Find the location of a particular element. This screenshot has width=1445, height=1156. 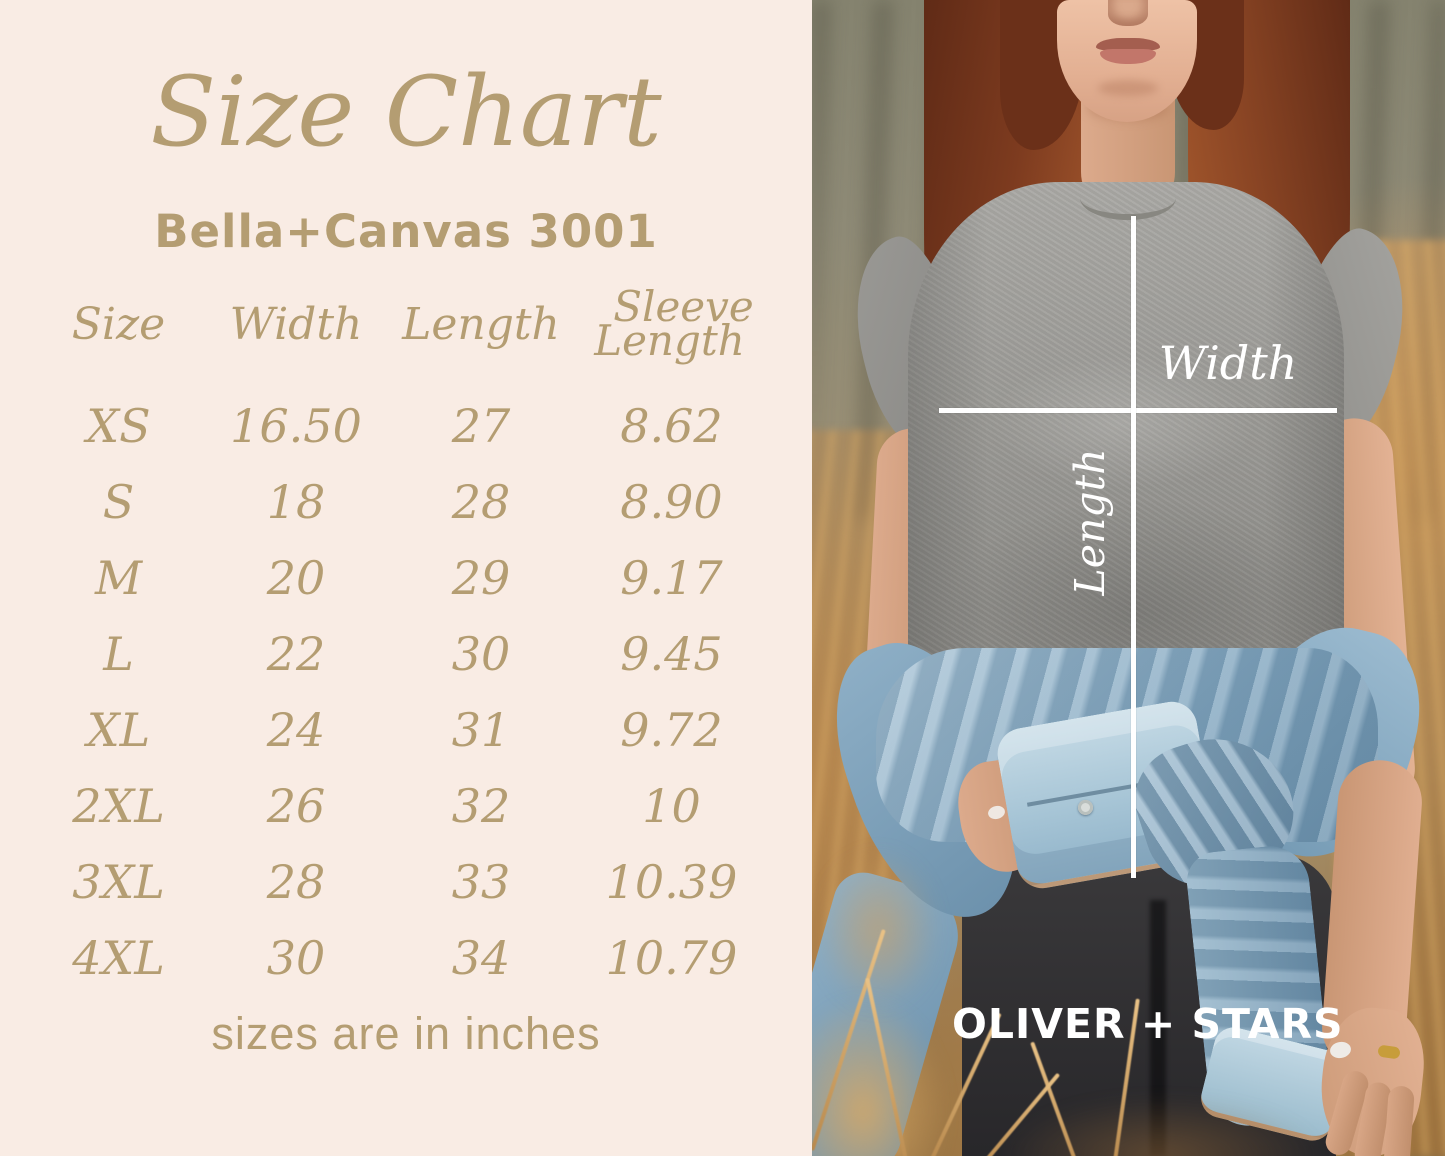

table-row: XS 16.50 27 8.62 is located at coordinates (404, 426).